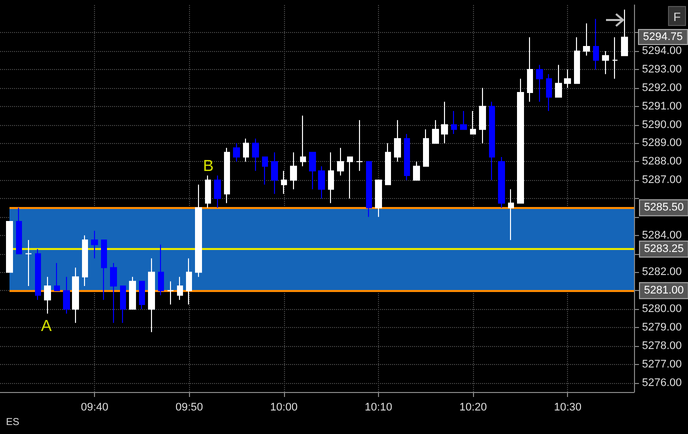 The image size is (688, 434). I want to click on ref-line-label: 5283.25, so click(664, 249).